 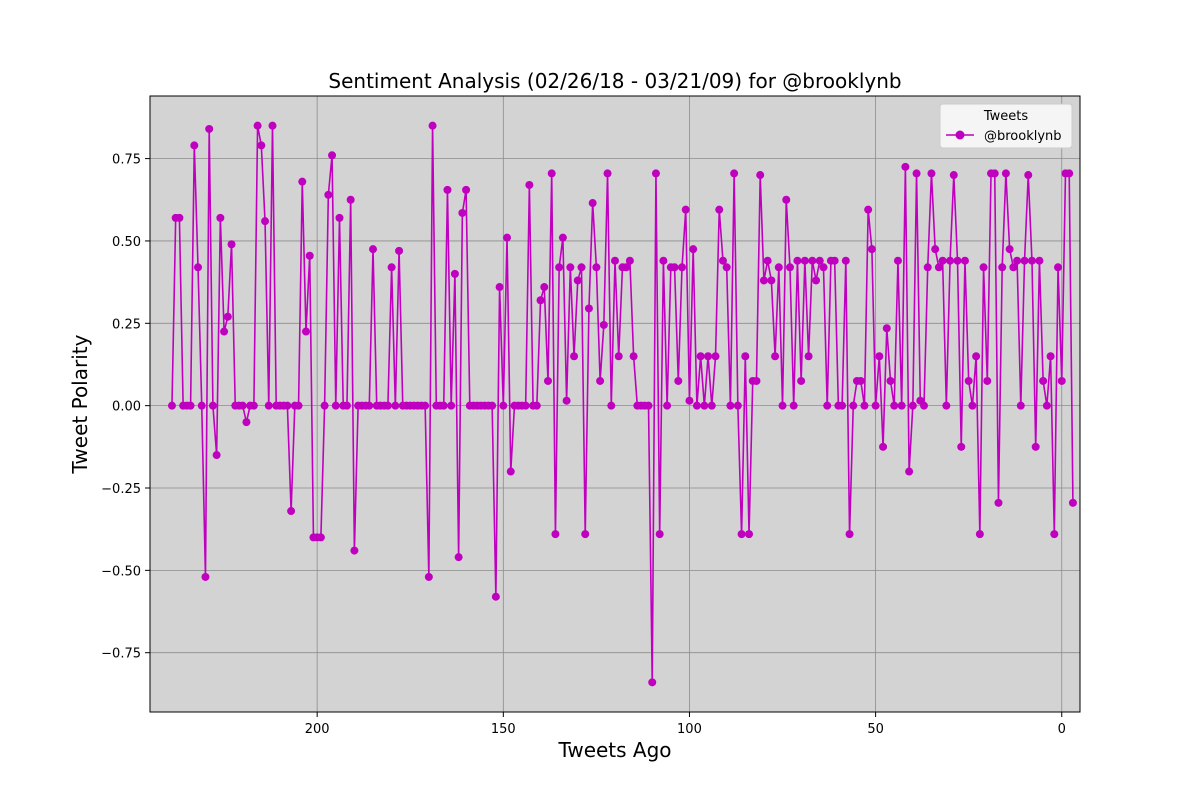 What do you see at coordinates (80, 404) in the screenshot?
I see `y-axis-label: Tweet Polarity` at bounding box center [80, 404].